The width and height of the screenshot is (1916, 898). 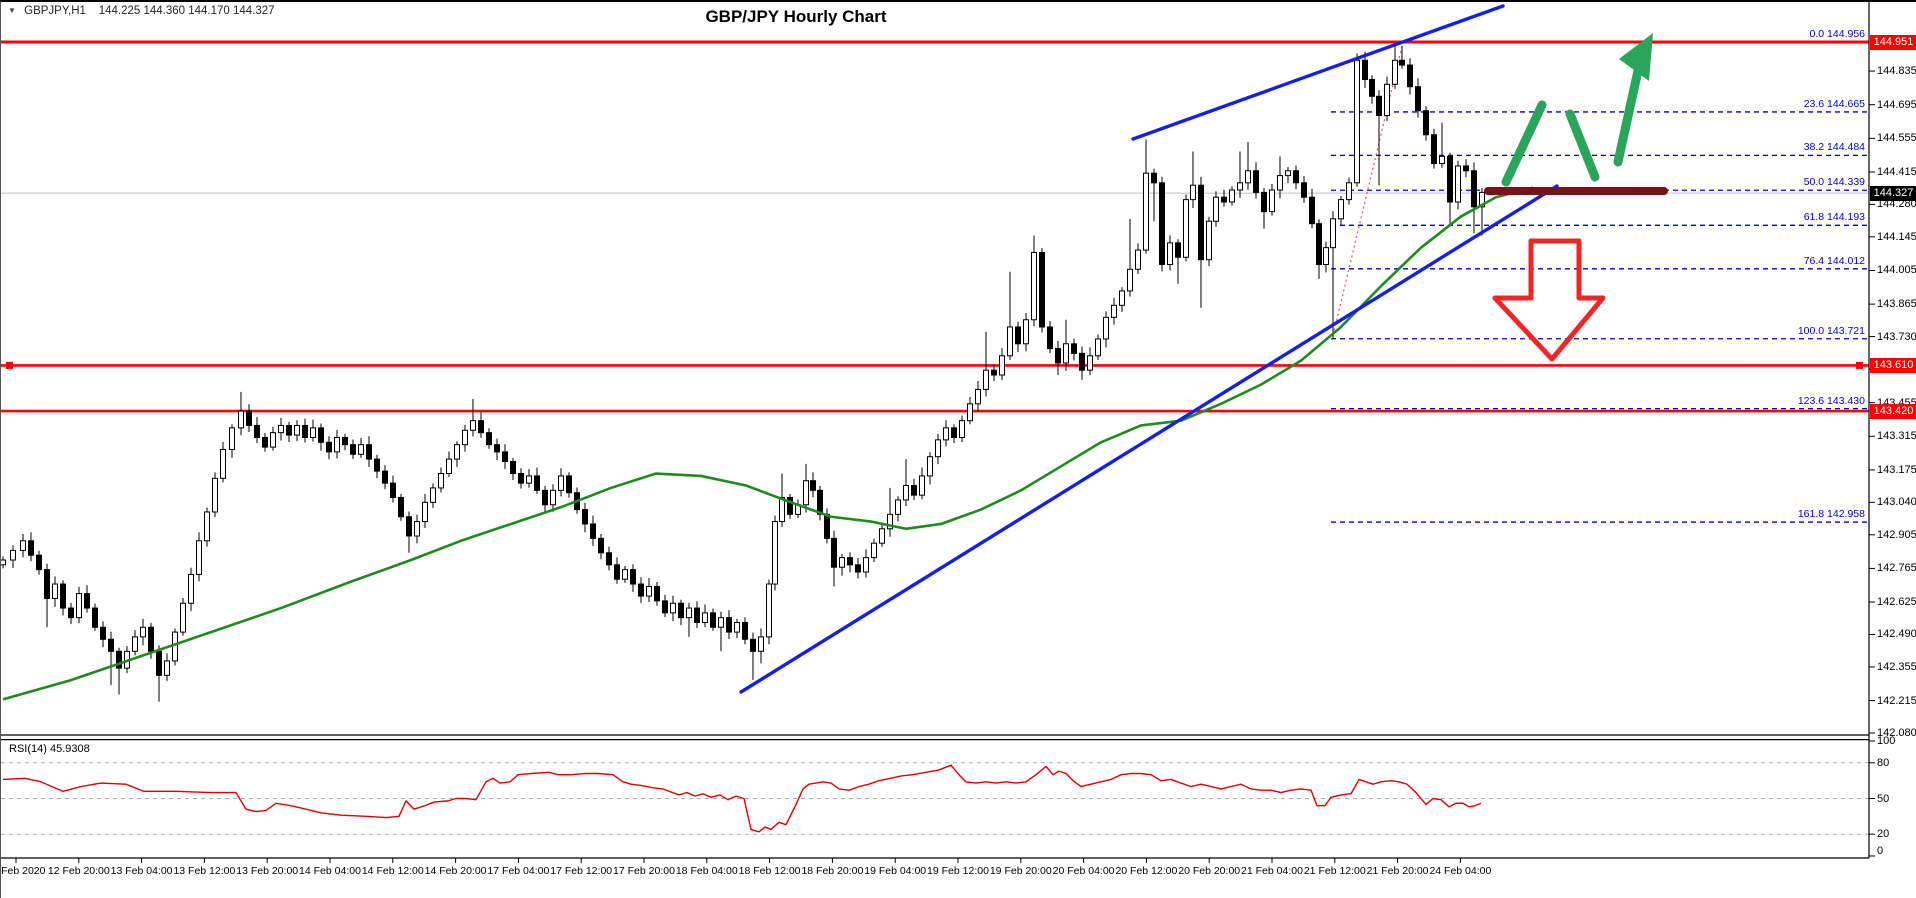 I want to click on price-tick-label: 142.215, so click(x=1896, y=700).